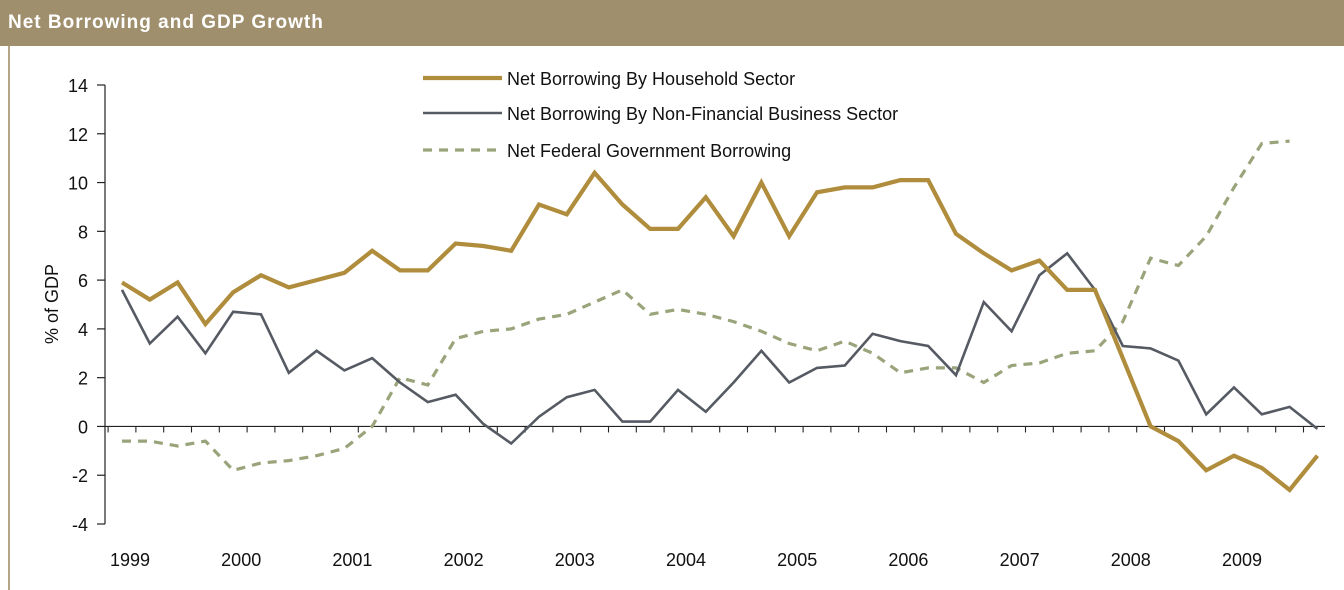 The height and width of the screenshot is (590, 1344). What do you see at coordinates (80, 476) in the screenshot?
I see `y-tick-label: -2` at bounding box center [80, 476].